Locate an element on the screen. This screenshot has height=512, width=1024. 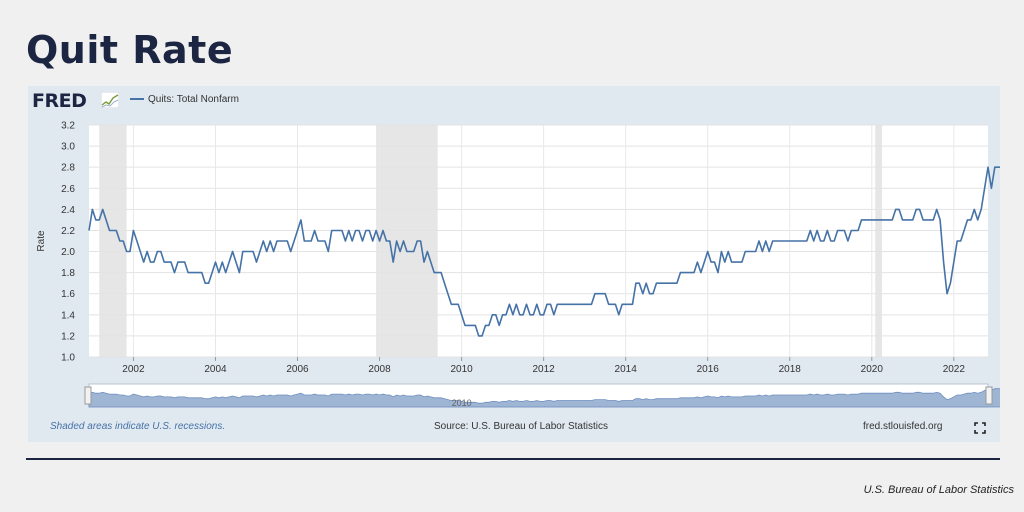
navigator-handle-right is located at coordinates (989, 395).